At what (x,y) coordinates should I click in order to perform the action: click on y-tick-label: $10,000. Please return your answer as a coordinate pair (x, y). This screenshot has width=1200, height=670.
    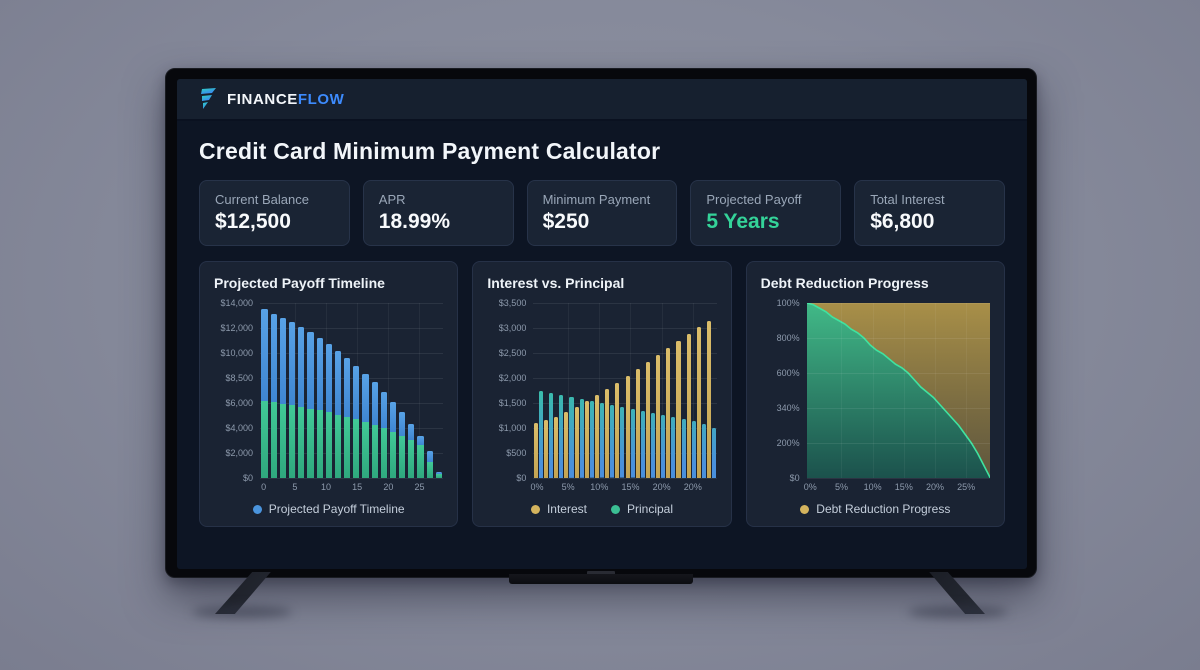
    Looking at the image, I should click on (236, 353).